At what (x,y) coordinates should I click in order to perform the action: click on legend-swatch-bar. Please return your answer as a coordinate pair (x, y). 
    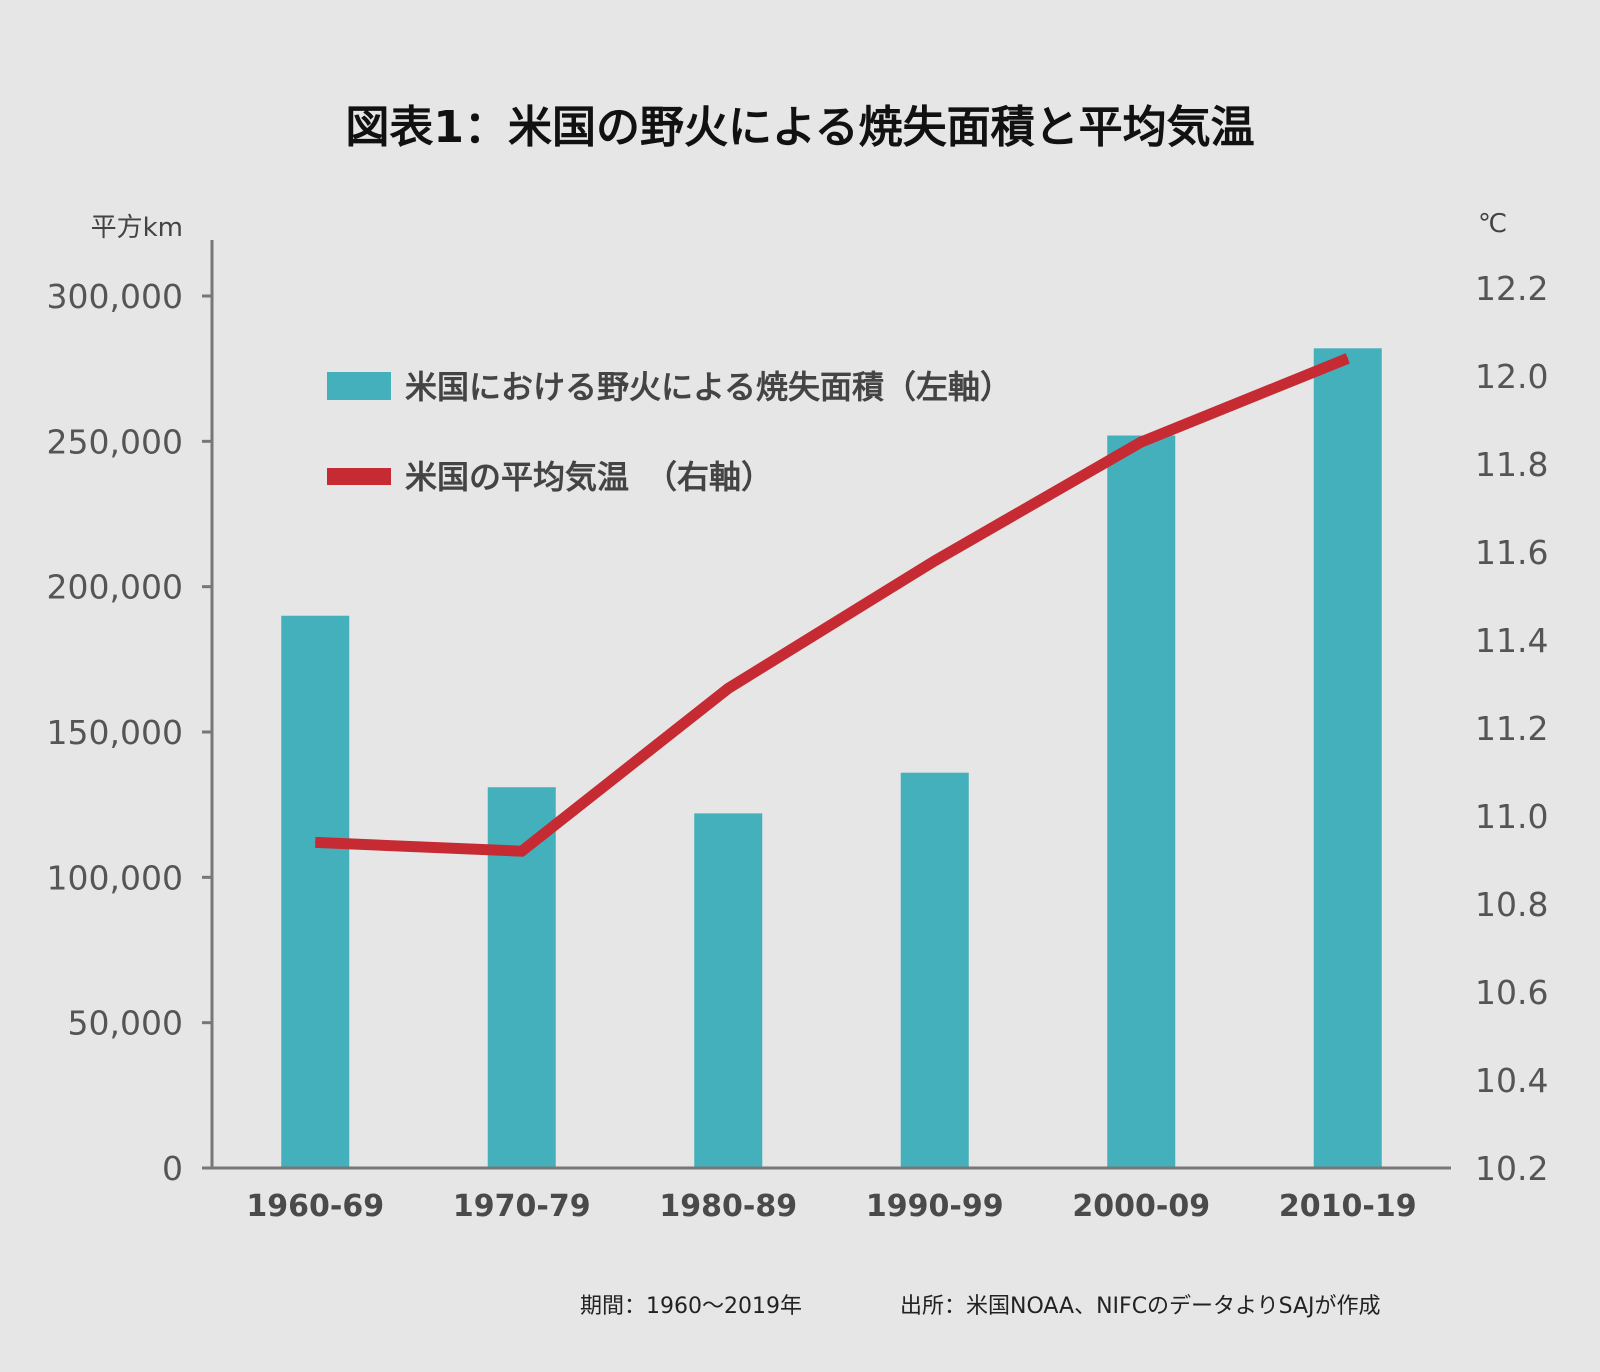
    Looking at the image, I should click on (359, 386).